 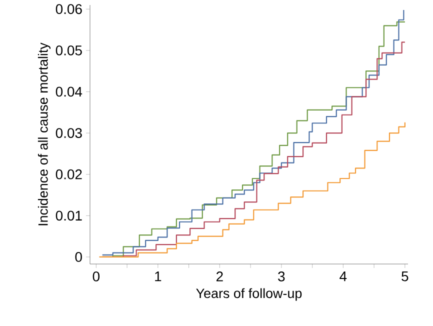 I want to click on y-tick-label: 0.06, so click(x=69, y=9).